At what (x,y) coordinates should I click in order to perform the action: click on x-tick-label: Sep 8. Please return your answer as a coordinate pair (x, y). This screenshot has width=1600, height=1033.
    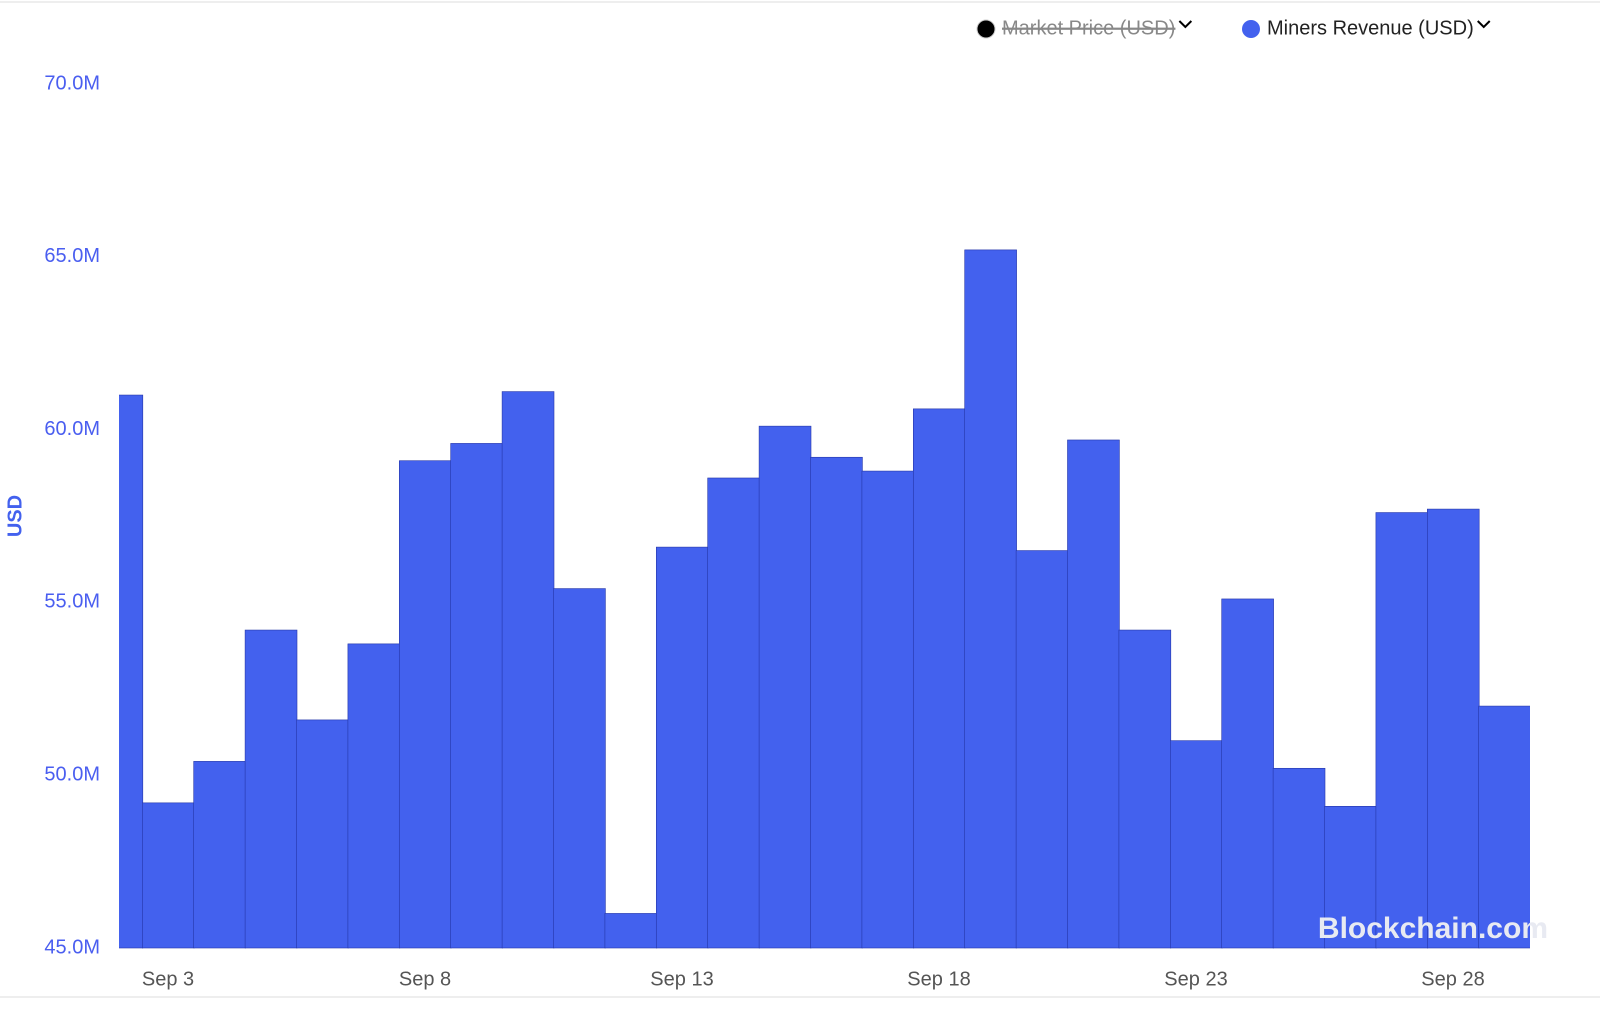
    Looking at the image, I should click on (425, 979).